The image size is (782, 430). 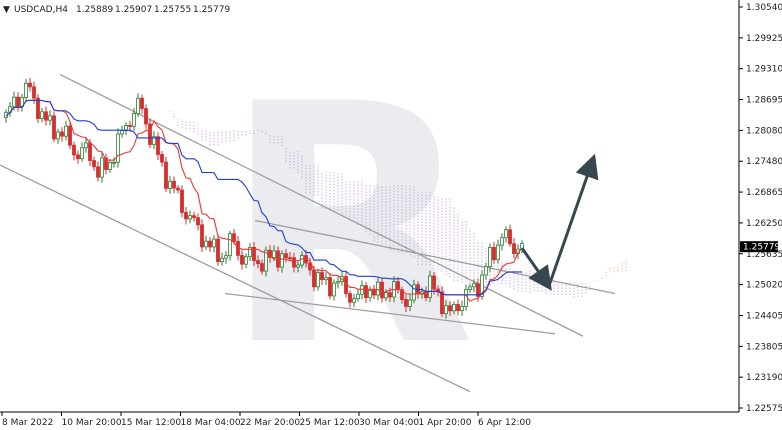 What do you see at coordinates (759, 247) in the screenshot?
I see `current-price-tag-box` at bounding box center [759, 247].